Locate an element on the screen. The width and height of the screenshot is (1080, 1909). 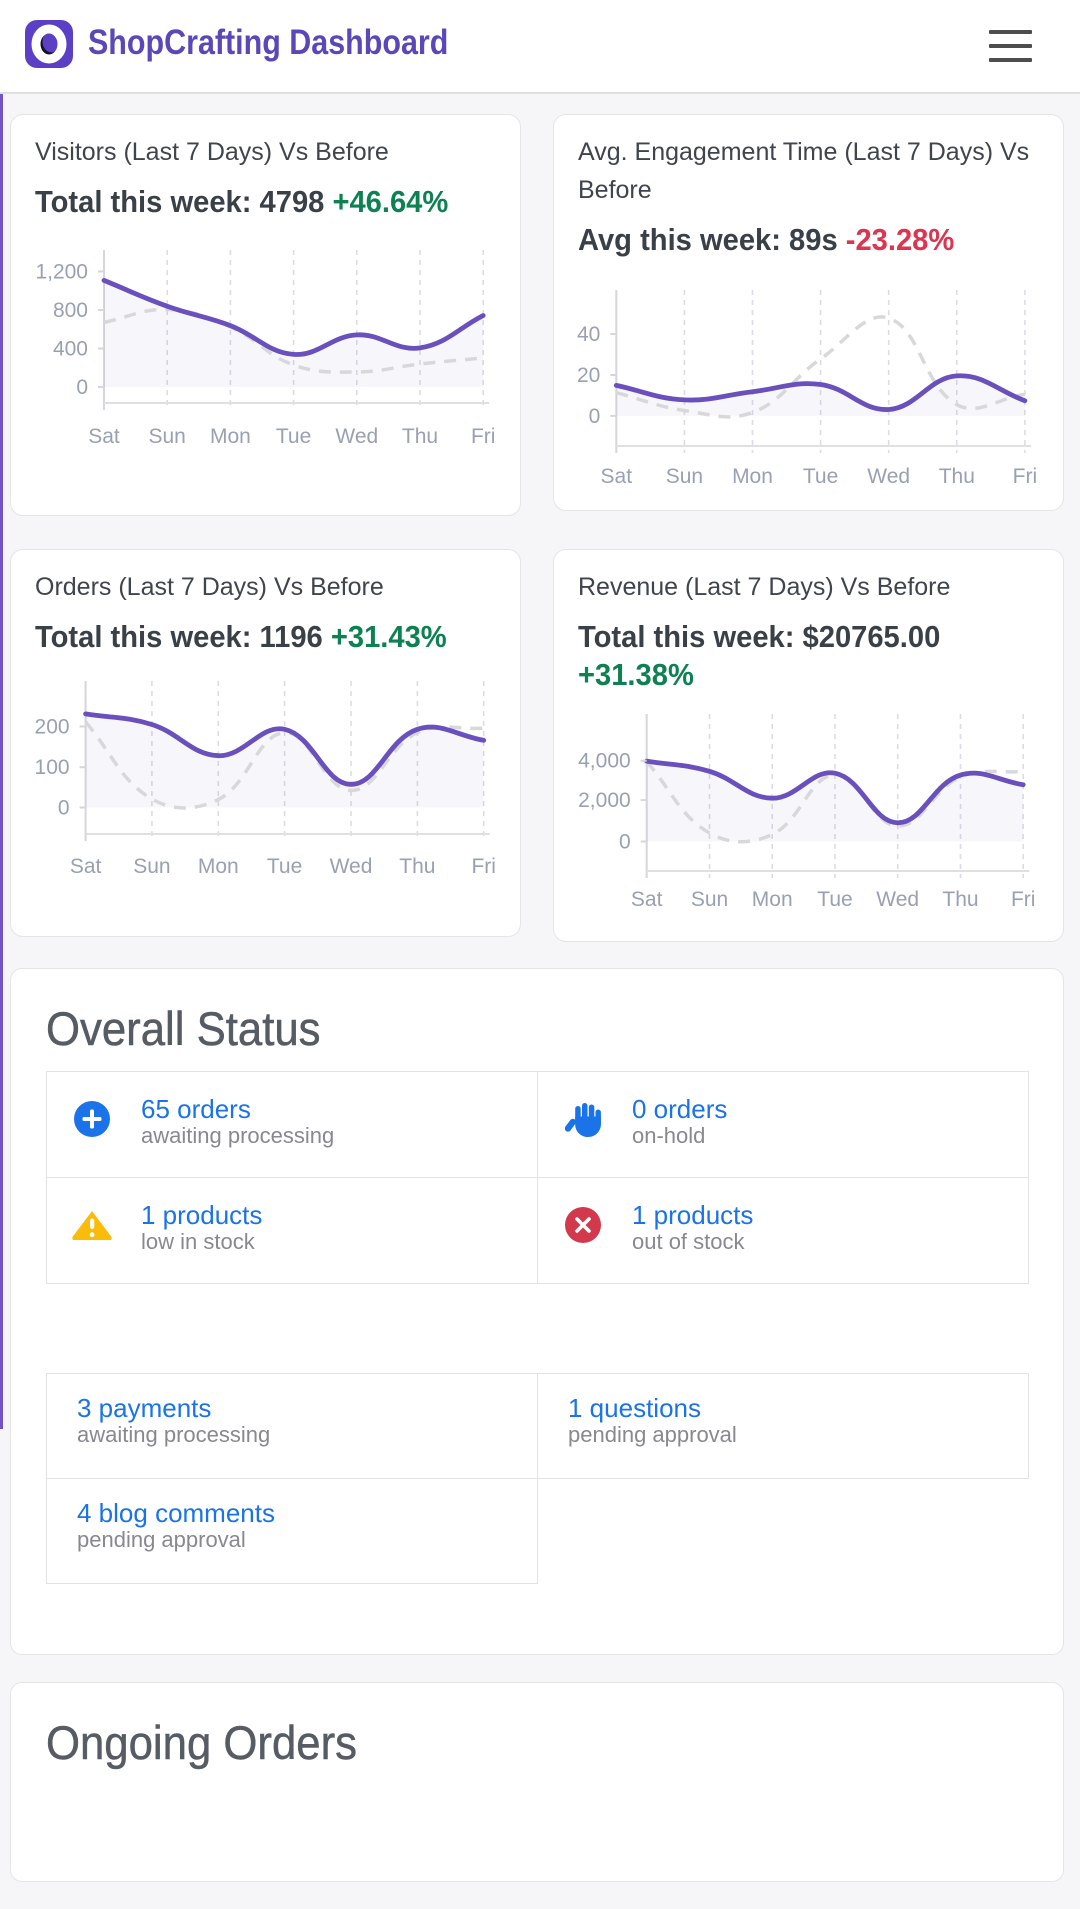
svg-text: 400 is located at coordinates (69, 348).